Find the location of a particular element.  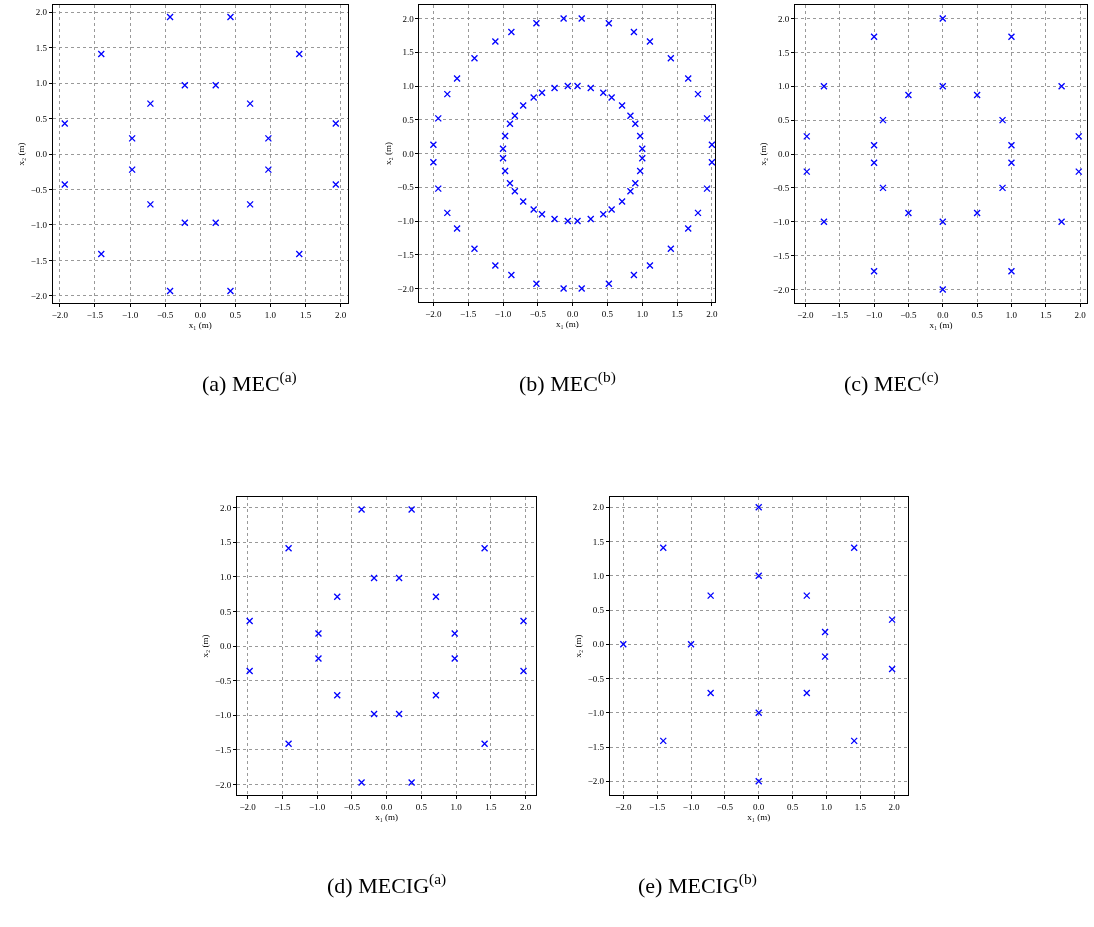

text: (b) MEC$^{(b)}$ is located at coordinates (567, 382).